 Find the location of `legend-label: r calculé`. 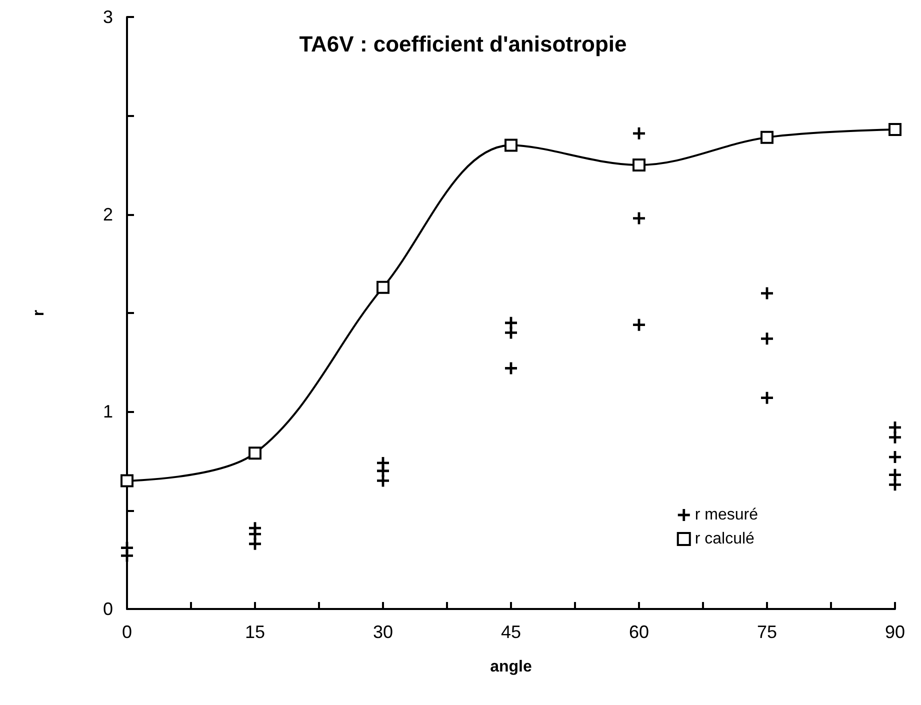

legend-label: r calculé is located at coordinates (724, 539).